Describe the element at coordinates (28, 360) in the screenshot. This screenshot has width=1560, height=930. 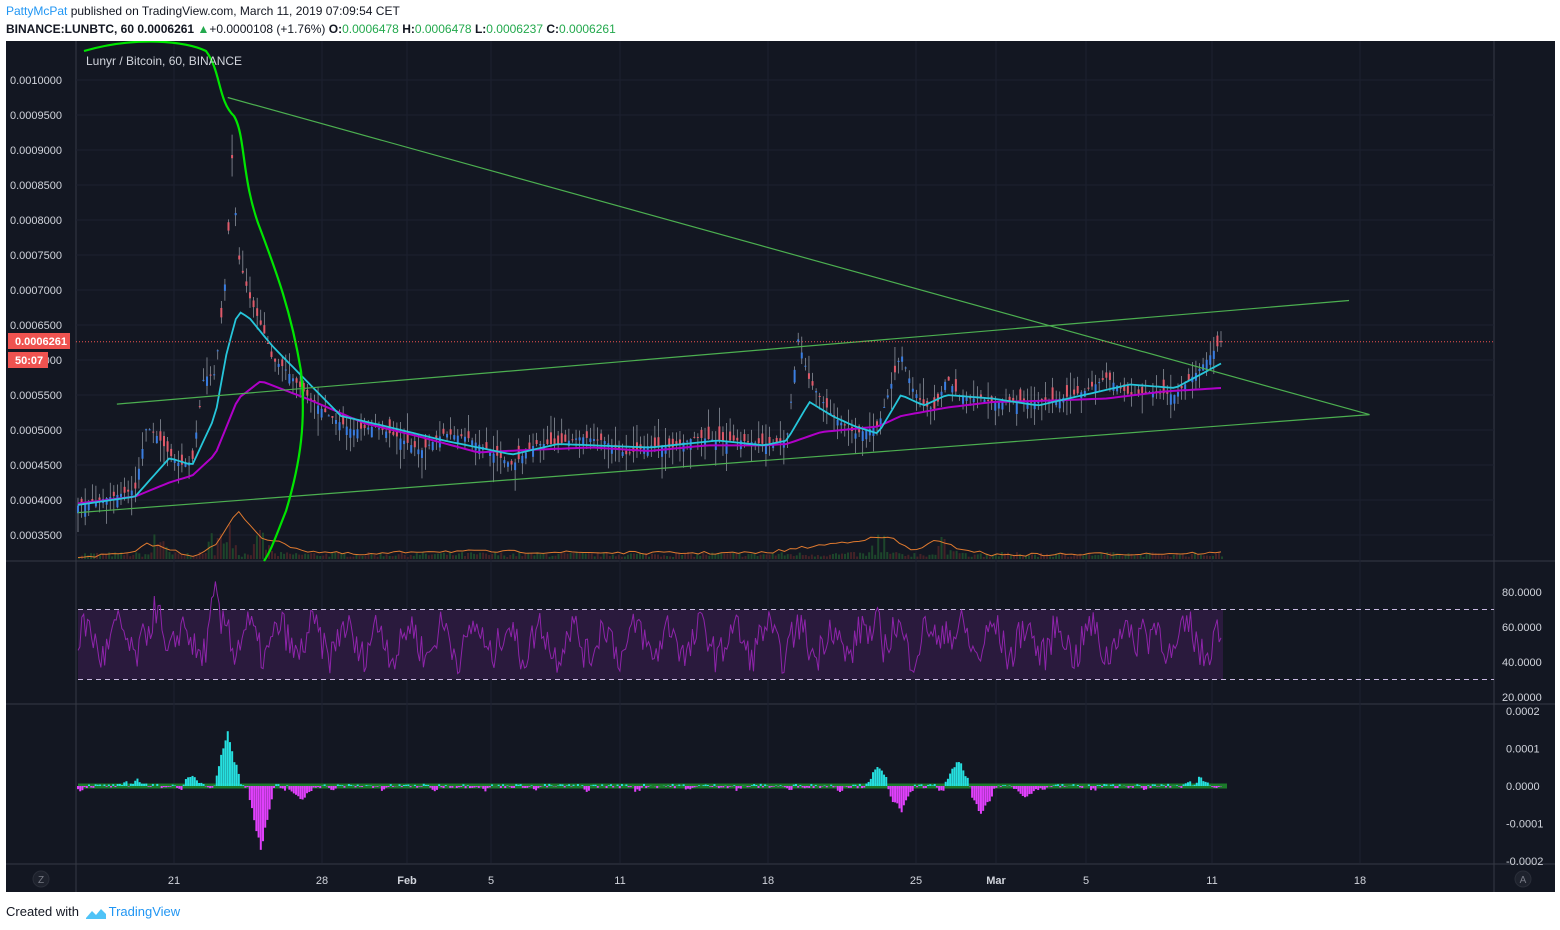
I see `countdown: 50:07` at that location.